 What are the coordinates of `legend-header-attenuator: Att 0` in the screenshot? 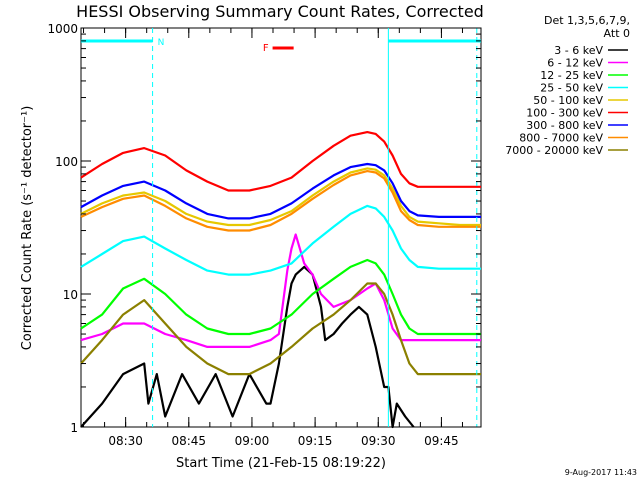 It's located at (617, 33).